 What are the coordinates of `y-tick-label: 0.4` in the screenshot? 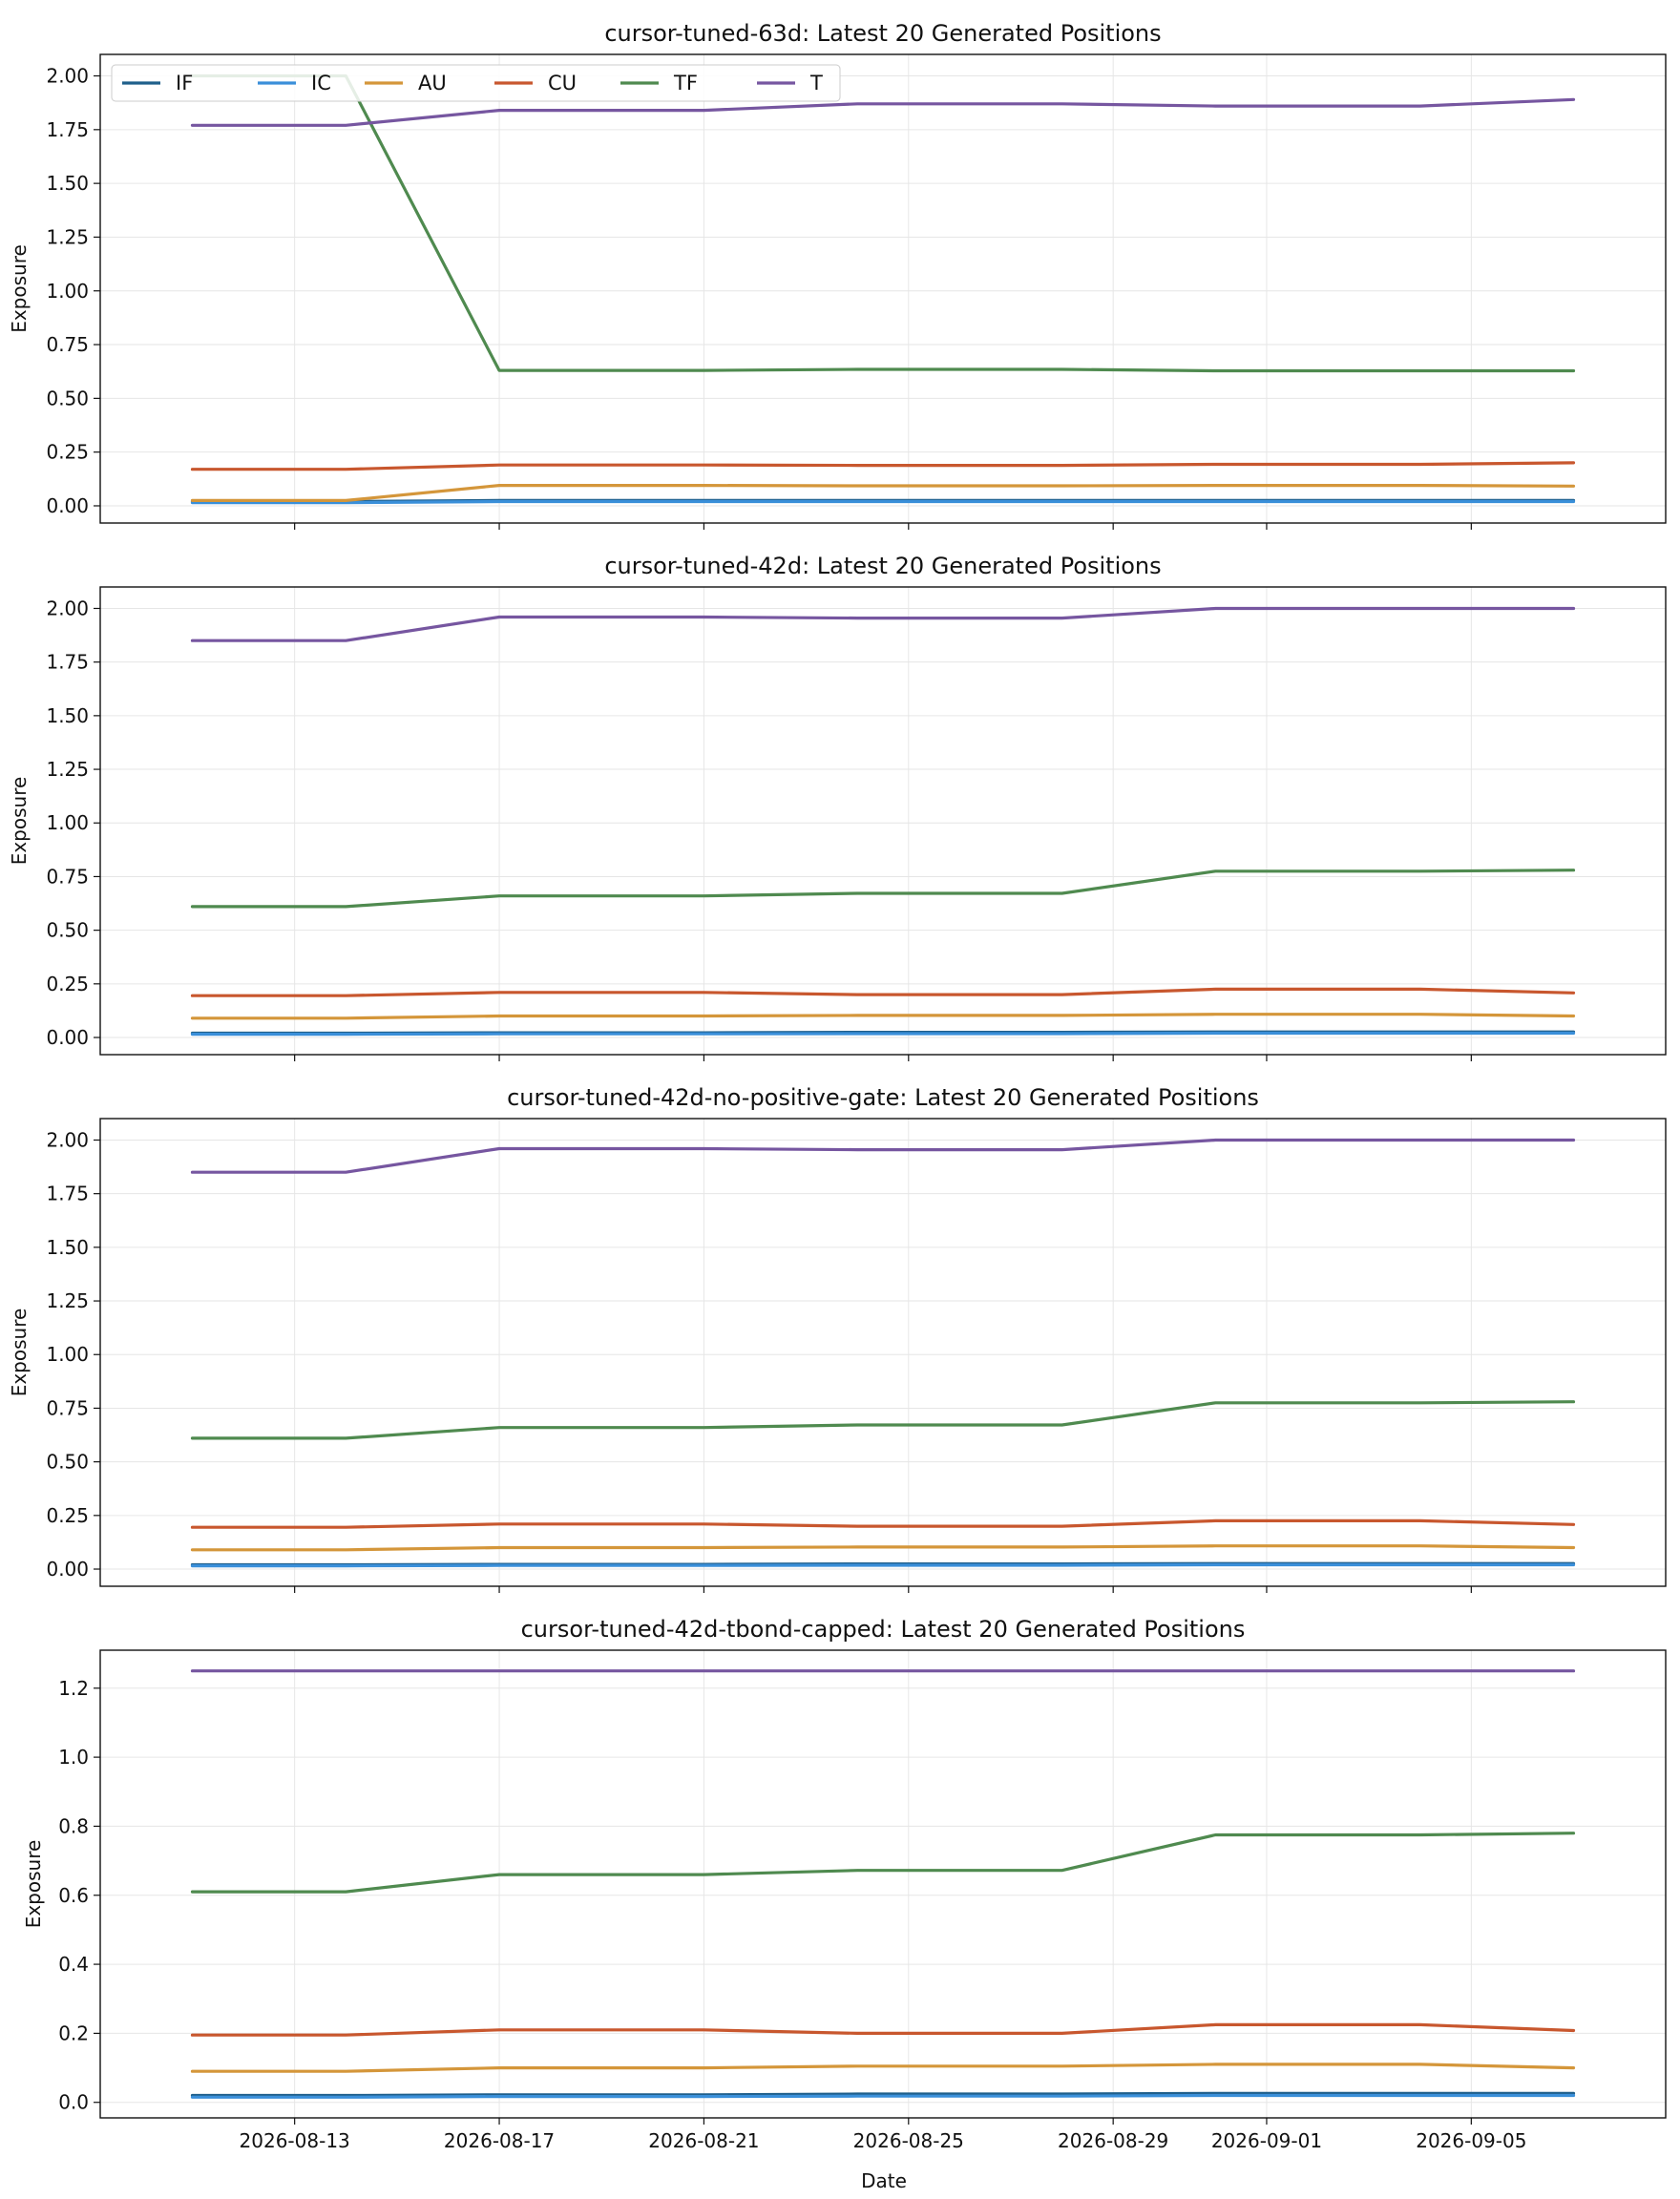 It's located at (73, 1964).